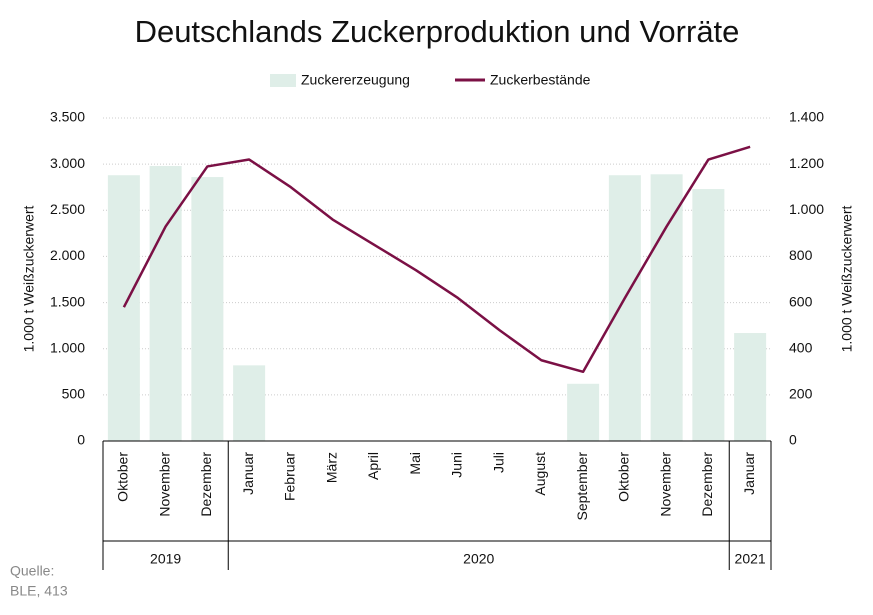 This screenshot has width=873, height=615. Describe the element at coordinates (540, 80) in the screenshot. I see `legend-label: Zuckerbestände` at that location.